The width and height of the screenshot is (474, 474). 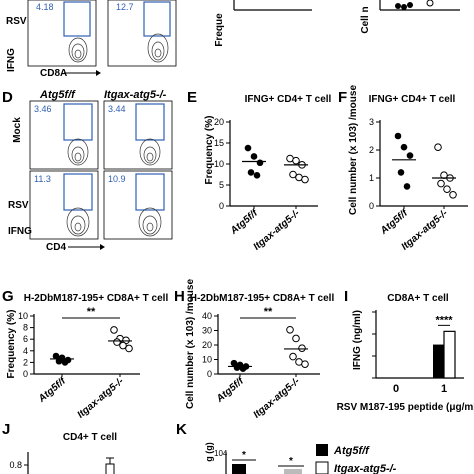 What do you see at coordinates (356, 459) in the screenshot?
I see `legend: Atg5f/f Itgax-atg5-/-` at bounding box center [356, 459].